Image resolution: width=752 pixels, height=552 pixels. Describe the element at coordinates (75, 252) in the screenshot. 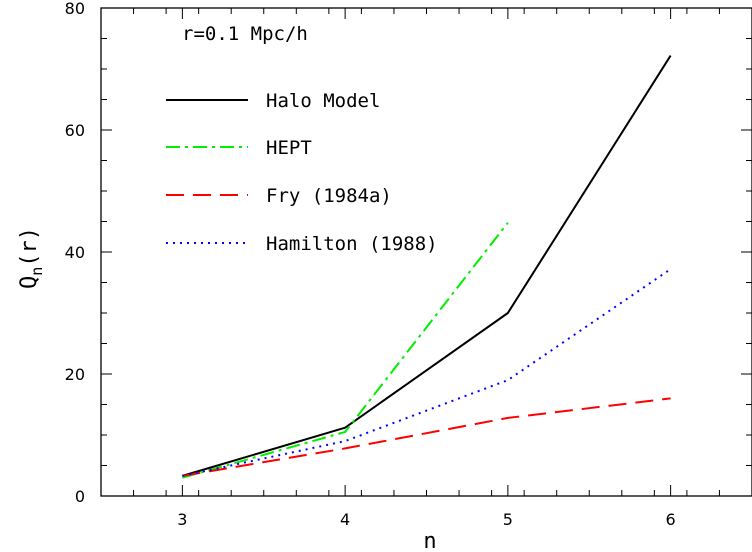

I see `y-tick-label: 40` at that location.